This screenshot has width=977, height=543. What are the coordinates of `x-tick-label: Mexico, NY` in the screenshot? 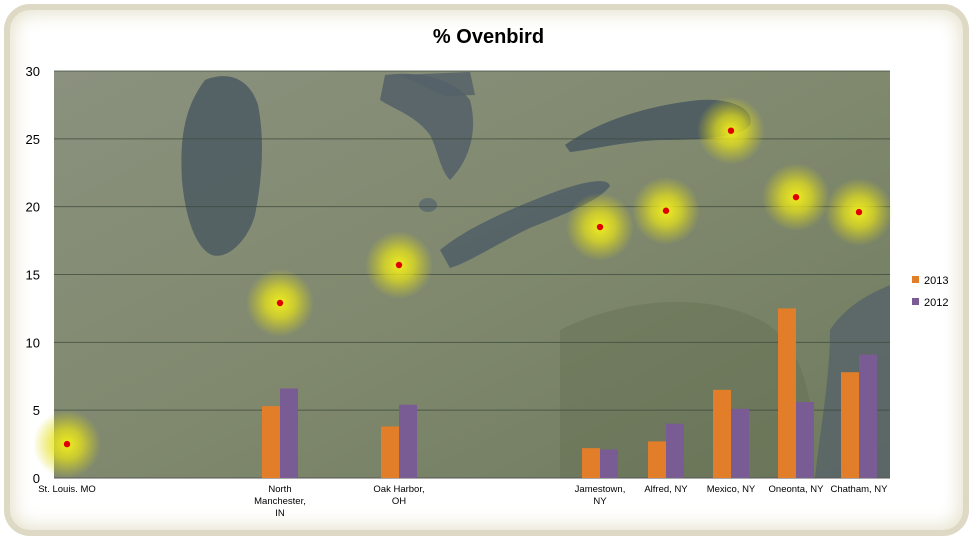 It's located at (731, 489).